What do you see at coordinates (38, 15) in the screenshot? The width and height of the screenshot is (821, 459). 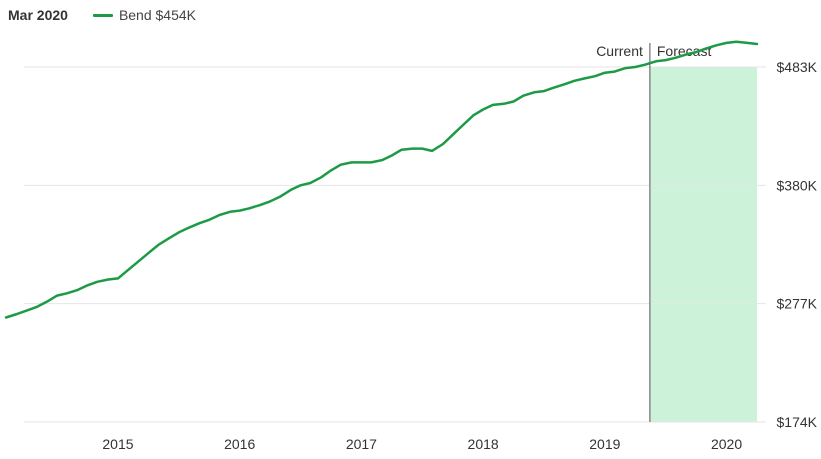 I see `date-label: Mar 2020` at bounding box center [38, 15].